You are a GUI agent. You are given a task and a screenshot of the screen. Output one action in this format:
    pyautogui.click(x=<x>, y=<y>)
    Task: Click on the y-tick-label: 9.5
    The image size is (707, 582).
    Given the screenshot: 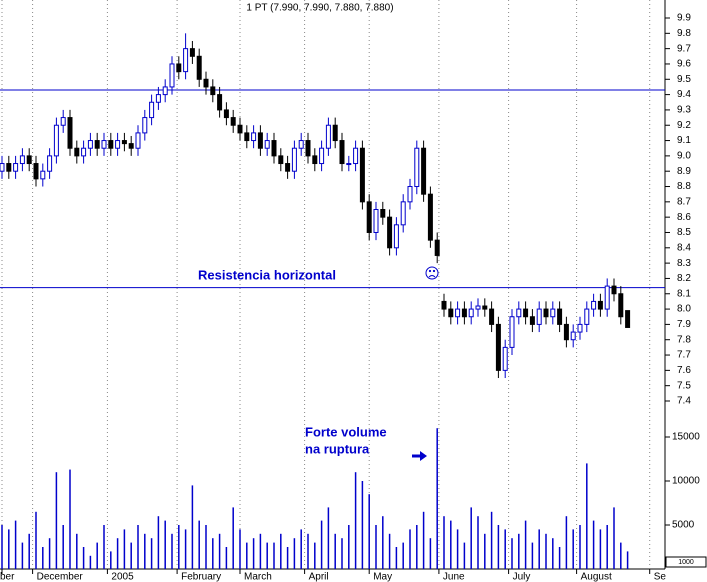 What is the action you would take?
    pyautogui.click(x=684, y=79)
    